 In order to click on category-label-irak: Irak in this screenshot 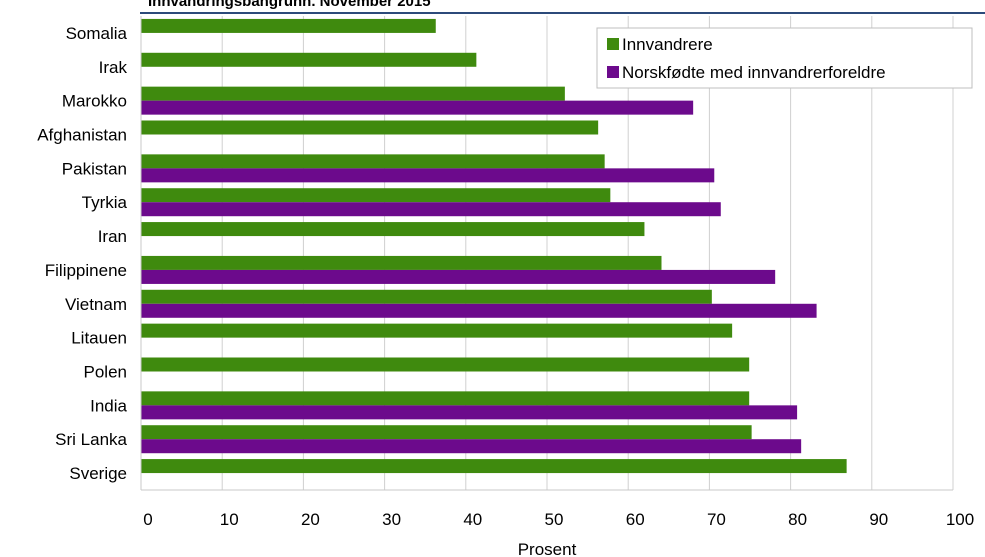, I will do `click(113, 67)`.